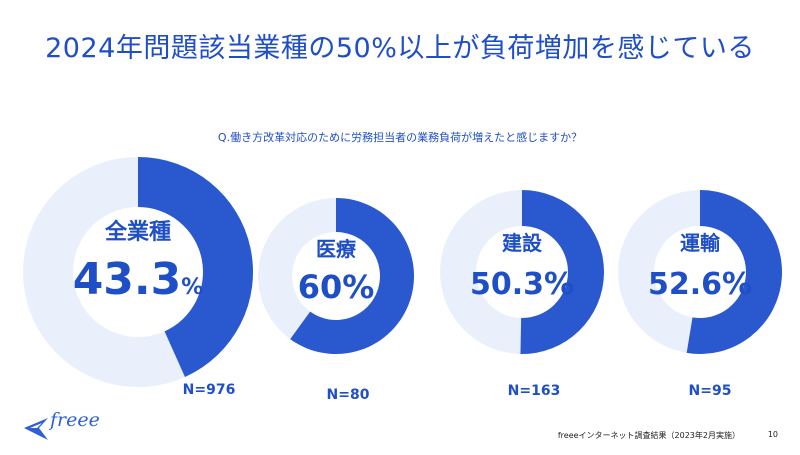 This screenshot has width=800, height=455. I want to click on value-label: 43.3%, so click(138, 279).